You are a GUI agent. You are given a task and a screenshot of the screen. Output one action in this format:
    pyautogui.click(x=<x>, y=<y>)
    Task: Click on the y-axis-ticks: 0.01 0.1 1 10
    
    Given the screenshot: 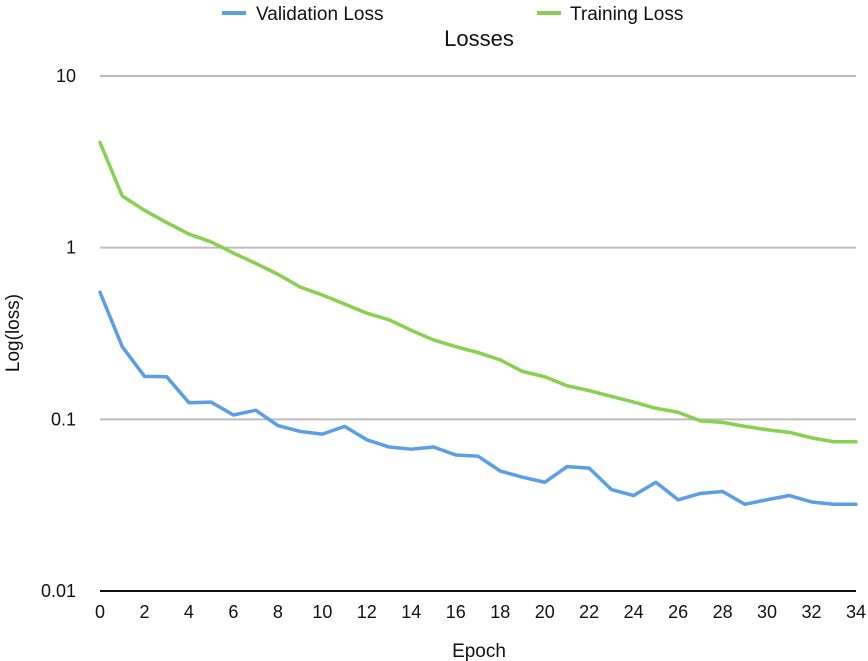 What is the action you would take?
    pyautogui.click(x=58, y=333)
    